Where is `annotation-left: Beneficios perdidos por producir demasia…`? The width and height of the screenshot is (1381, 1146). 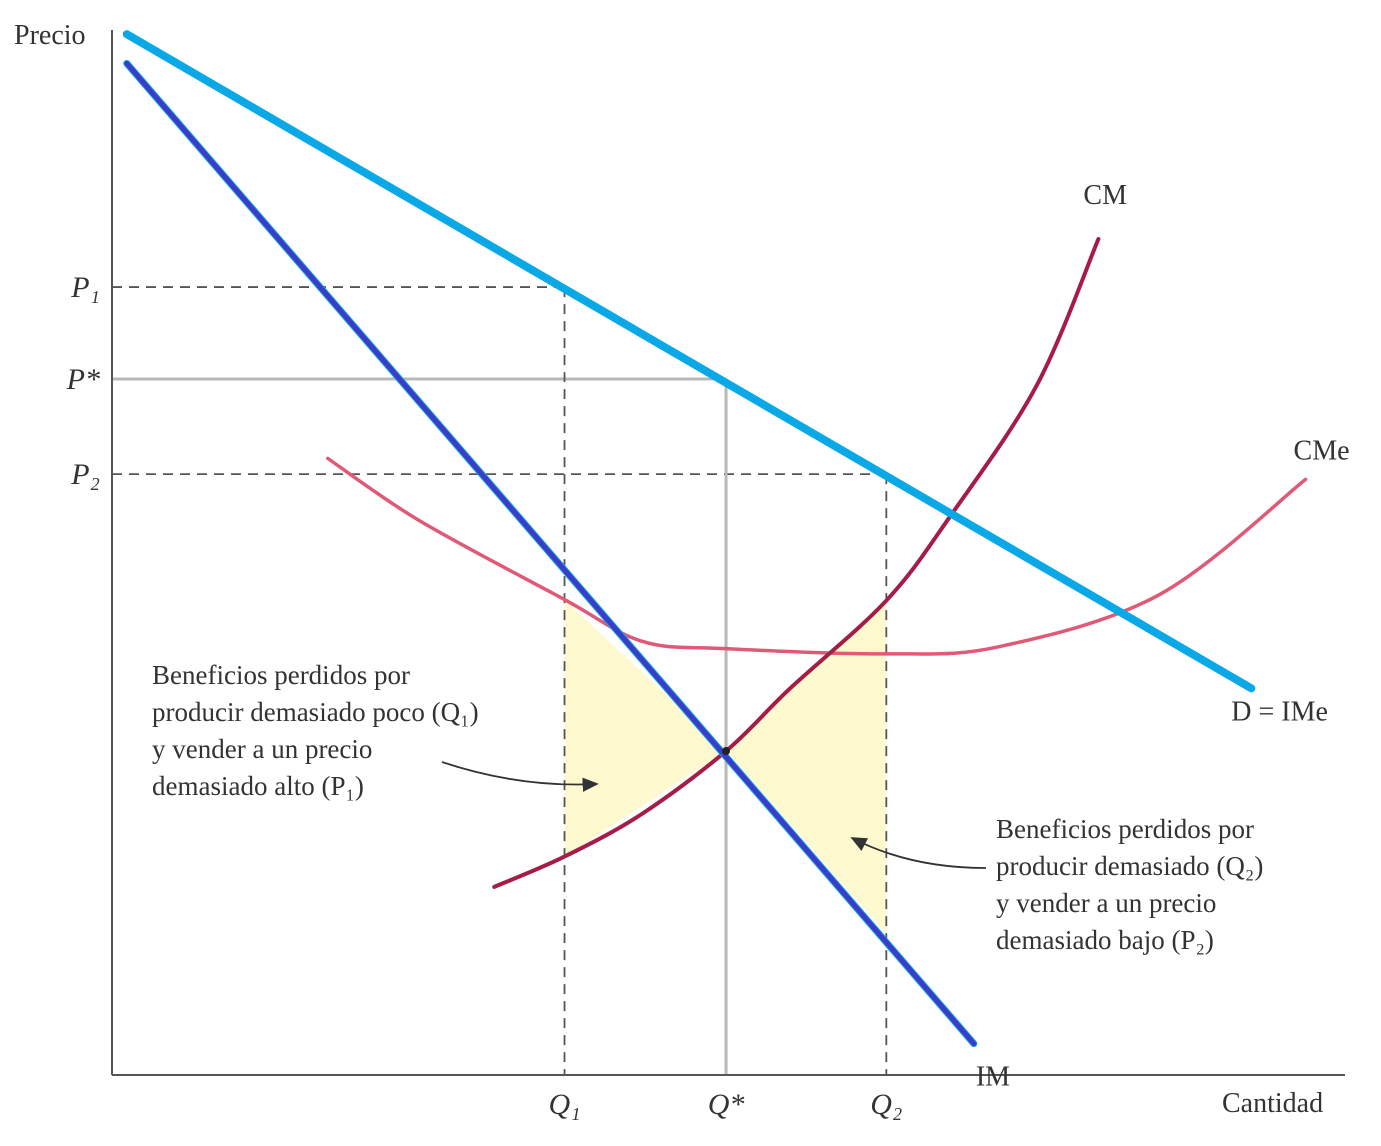 annotation-left: Beneficios perdidos por producir demasia… is located at coordinates (318, 730).